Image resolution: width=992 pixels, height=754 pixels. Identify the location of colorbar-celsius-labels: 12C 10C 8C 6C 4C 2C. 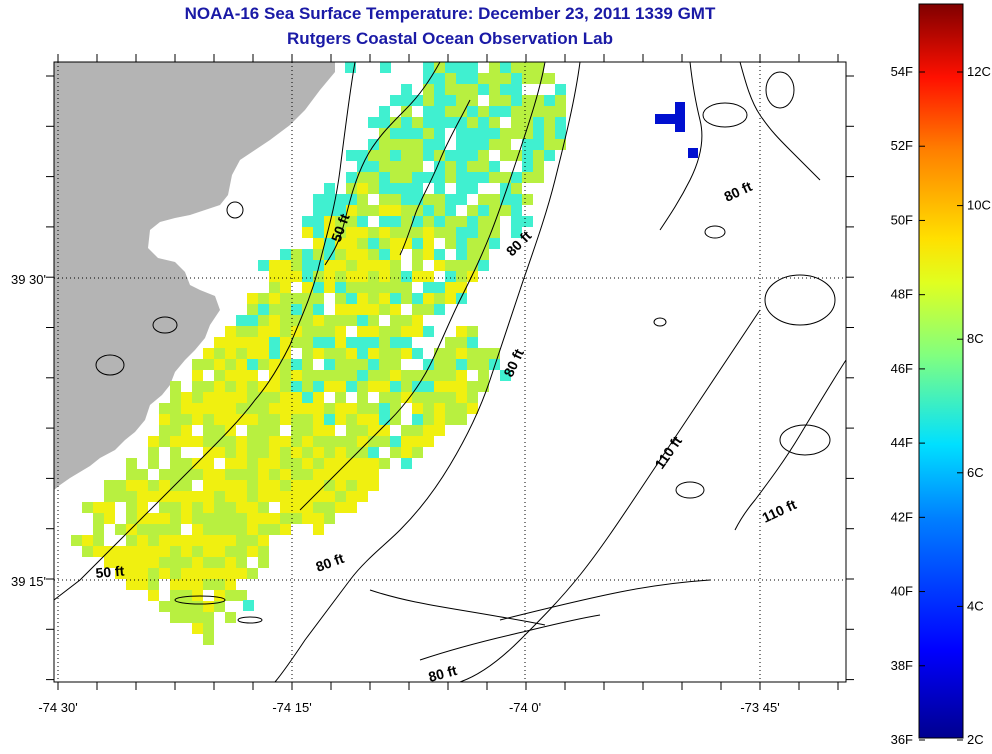
(979, 405).